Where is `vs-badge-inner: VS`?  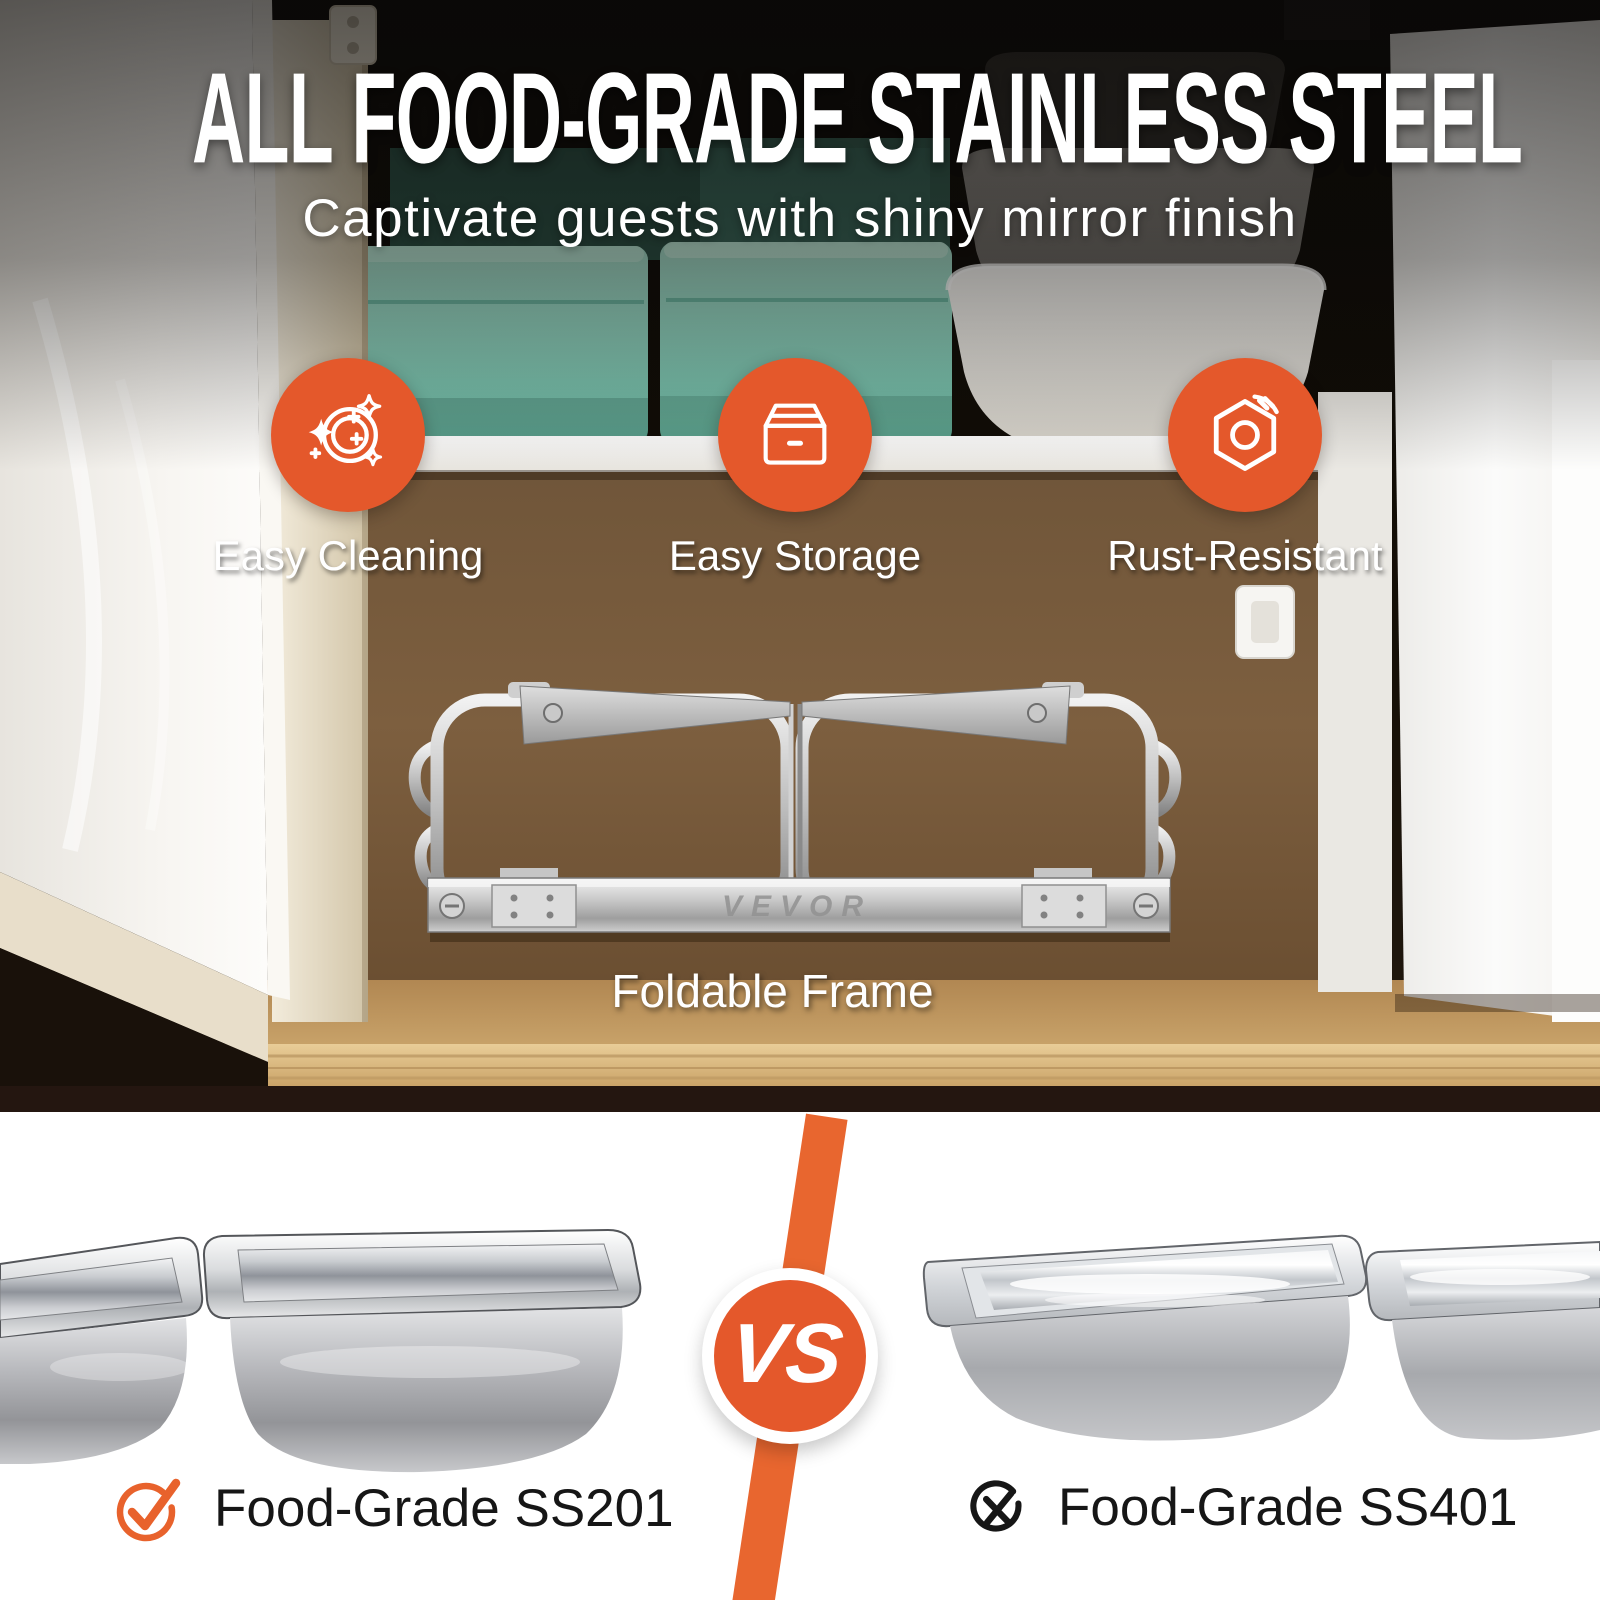 vs-badge-inner: VS is located at coordinates (790, 1356).